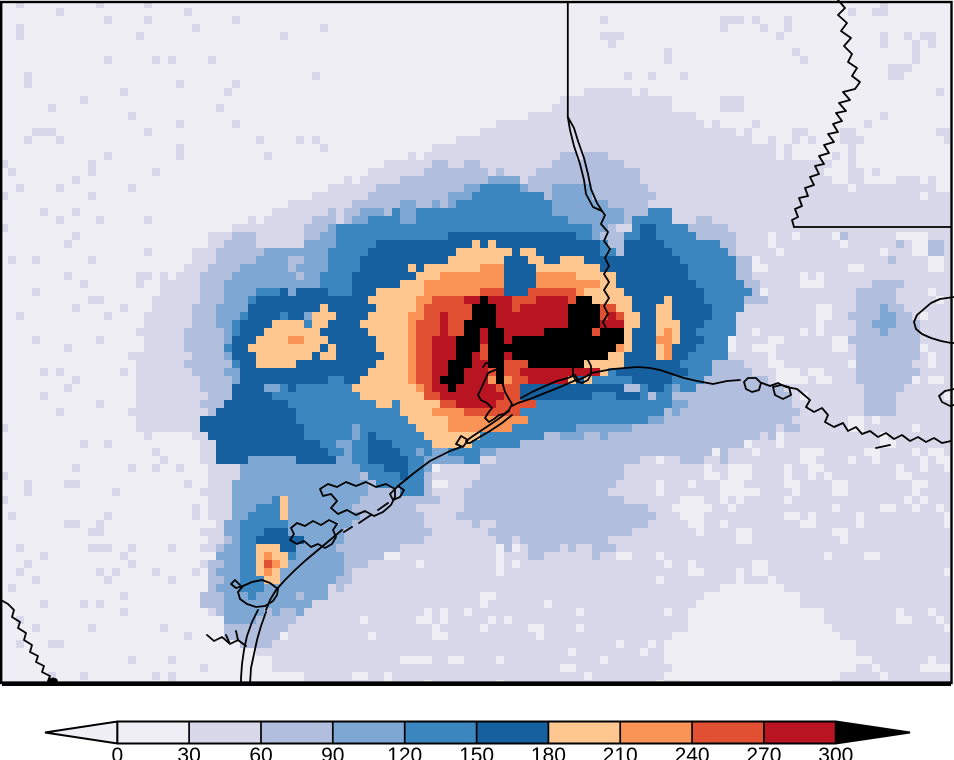  Describe the element at coordinates (763, 752) in the screenshot. I see `svg-text: 270` at that location.